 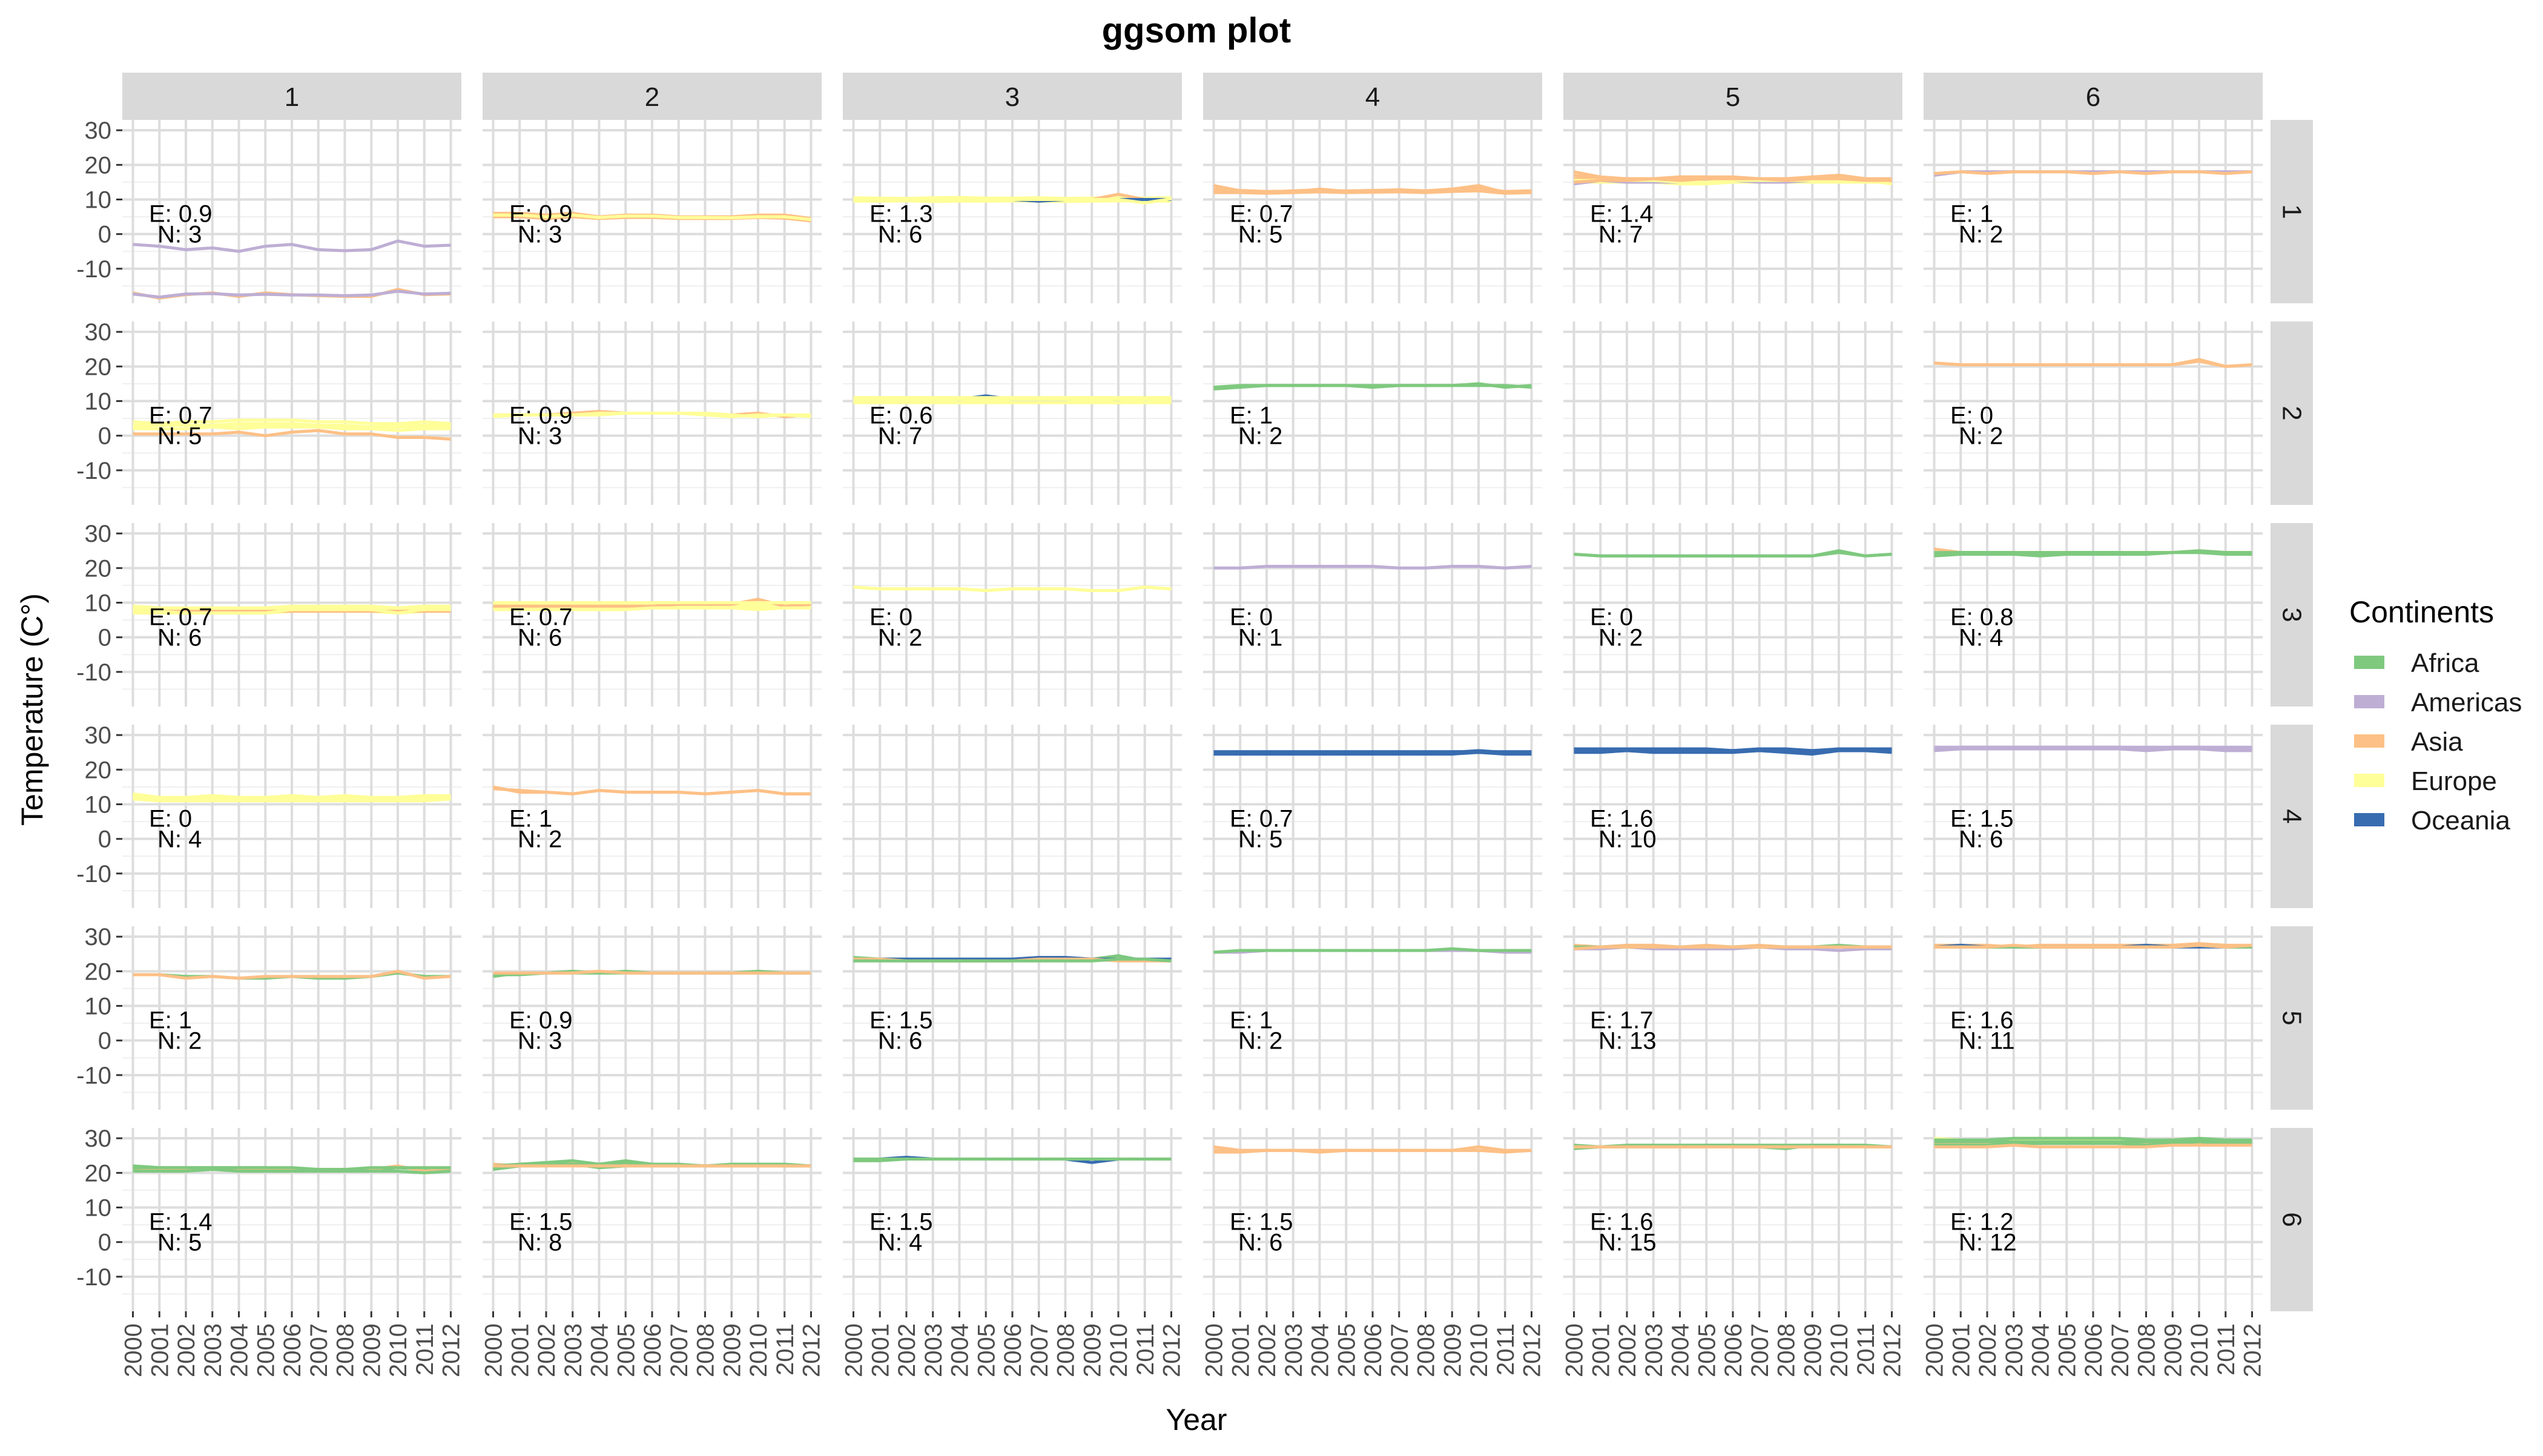 I want to click on legend-label: Oceania, so click(x=2460, y=820).